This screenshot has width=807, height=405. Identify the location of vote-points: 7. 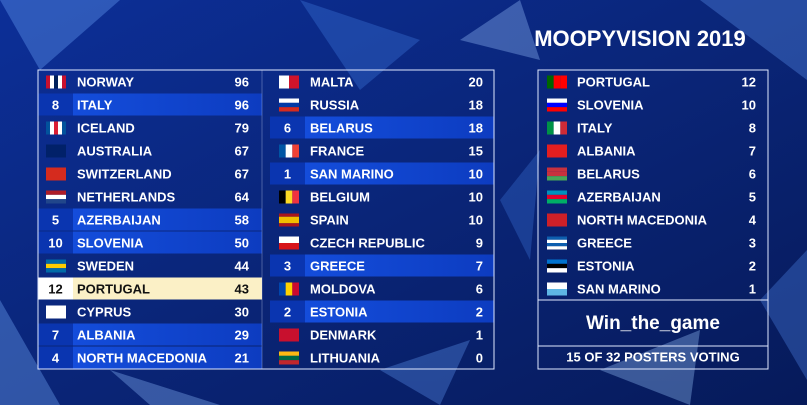
(752, 150).